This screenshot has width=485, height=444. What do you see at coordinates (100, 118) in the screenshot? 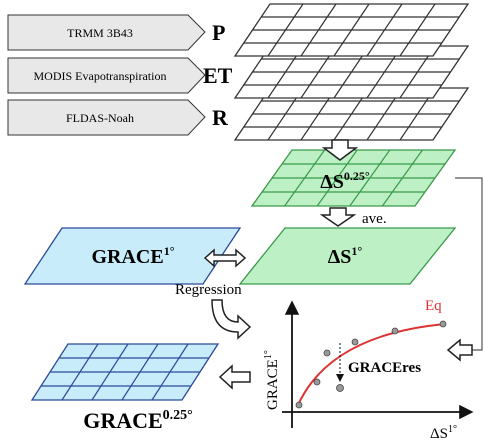
I see `input-label: FLDAS-Noah` at bounding box center [100, 118].